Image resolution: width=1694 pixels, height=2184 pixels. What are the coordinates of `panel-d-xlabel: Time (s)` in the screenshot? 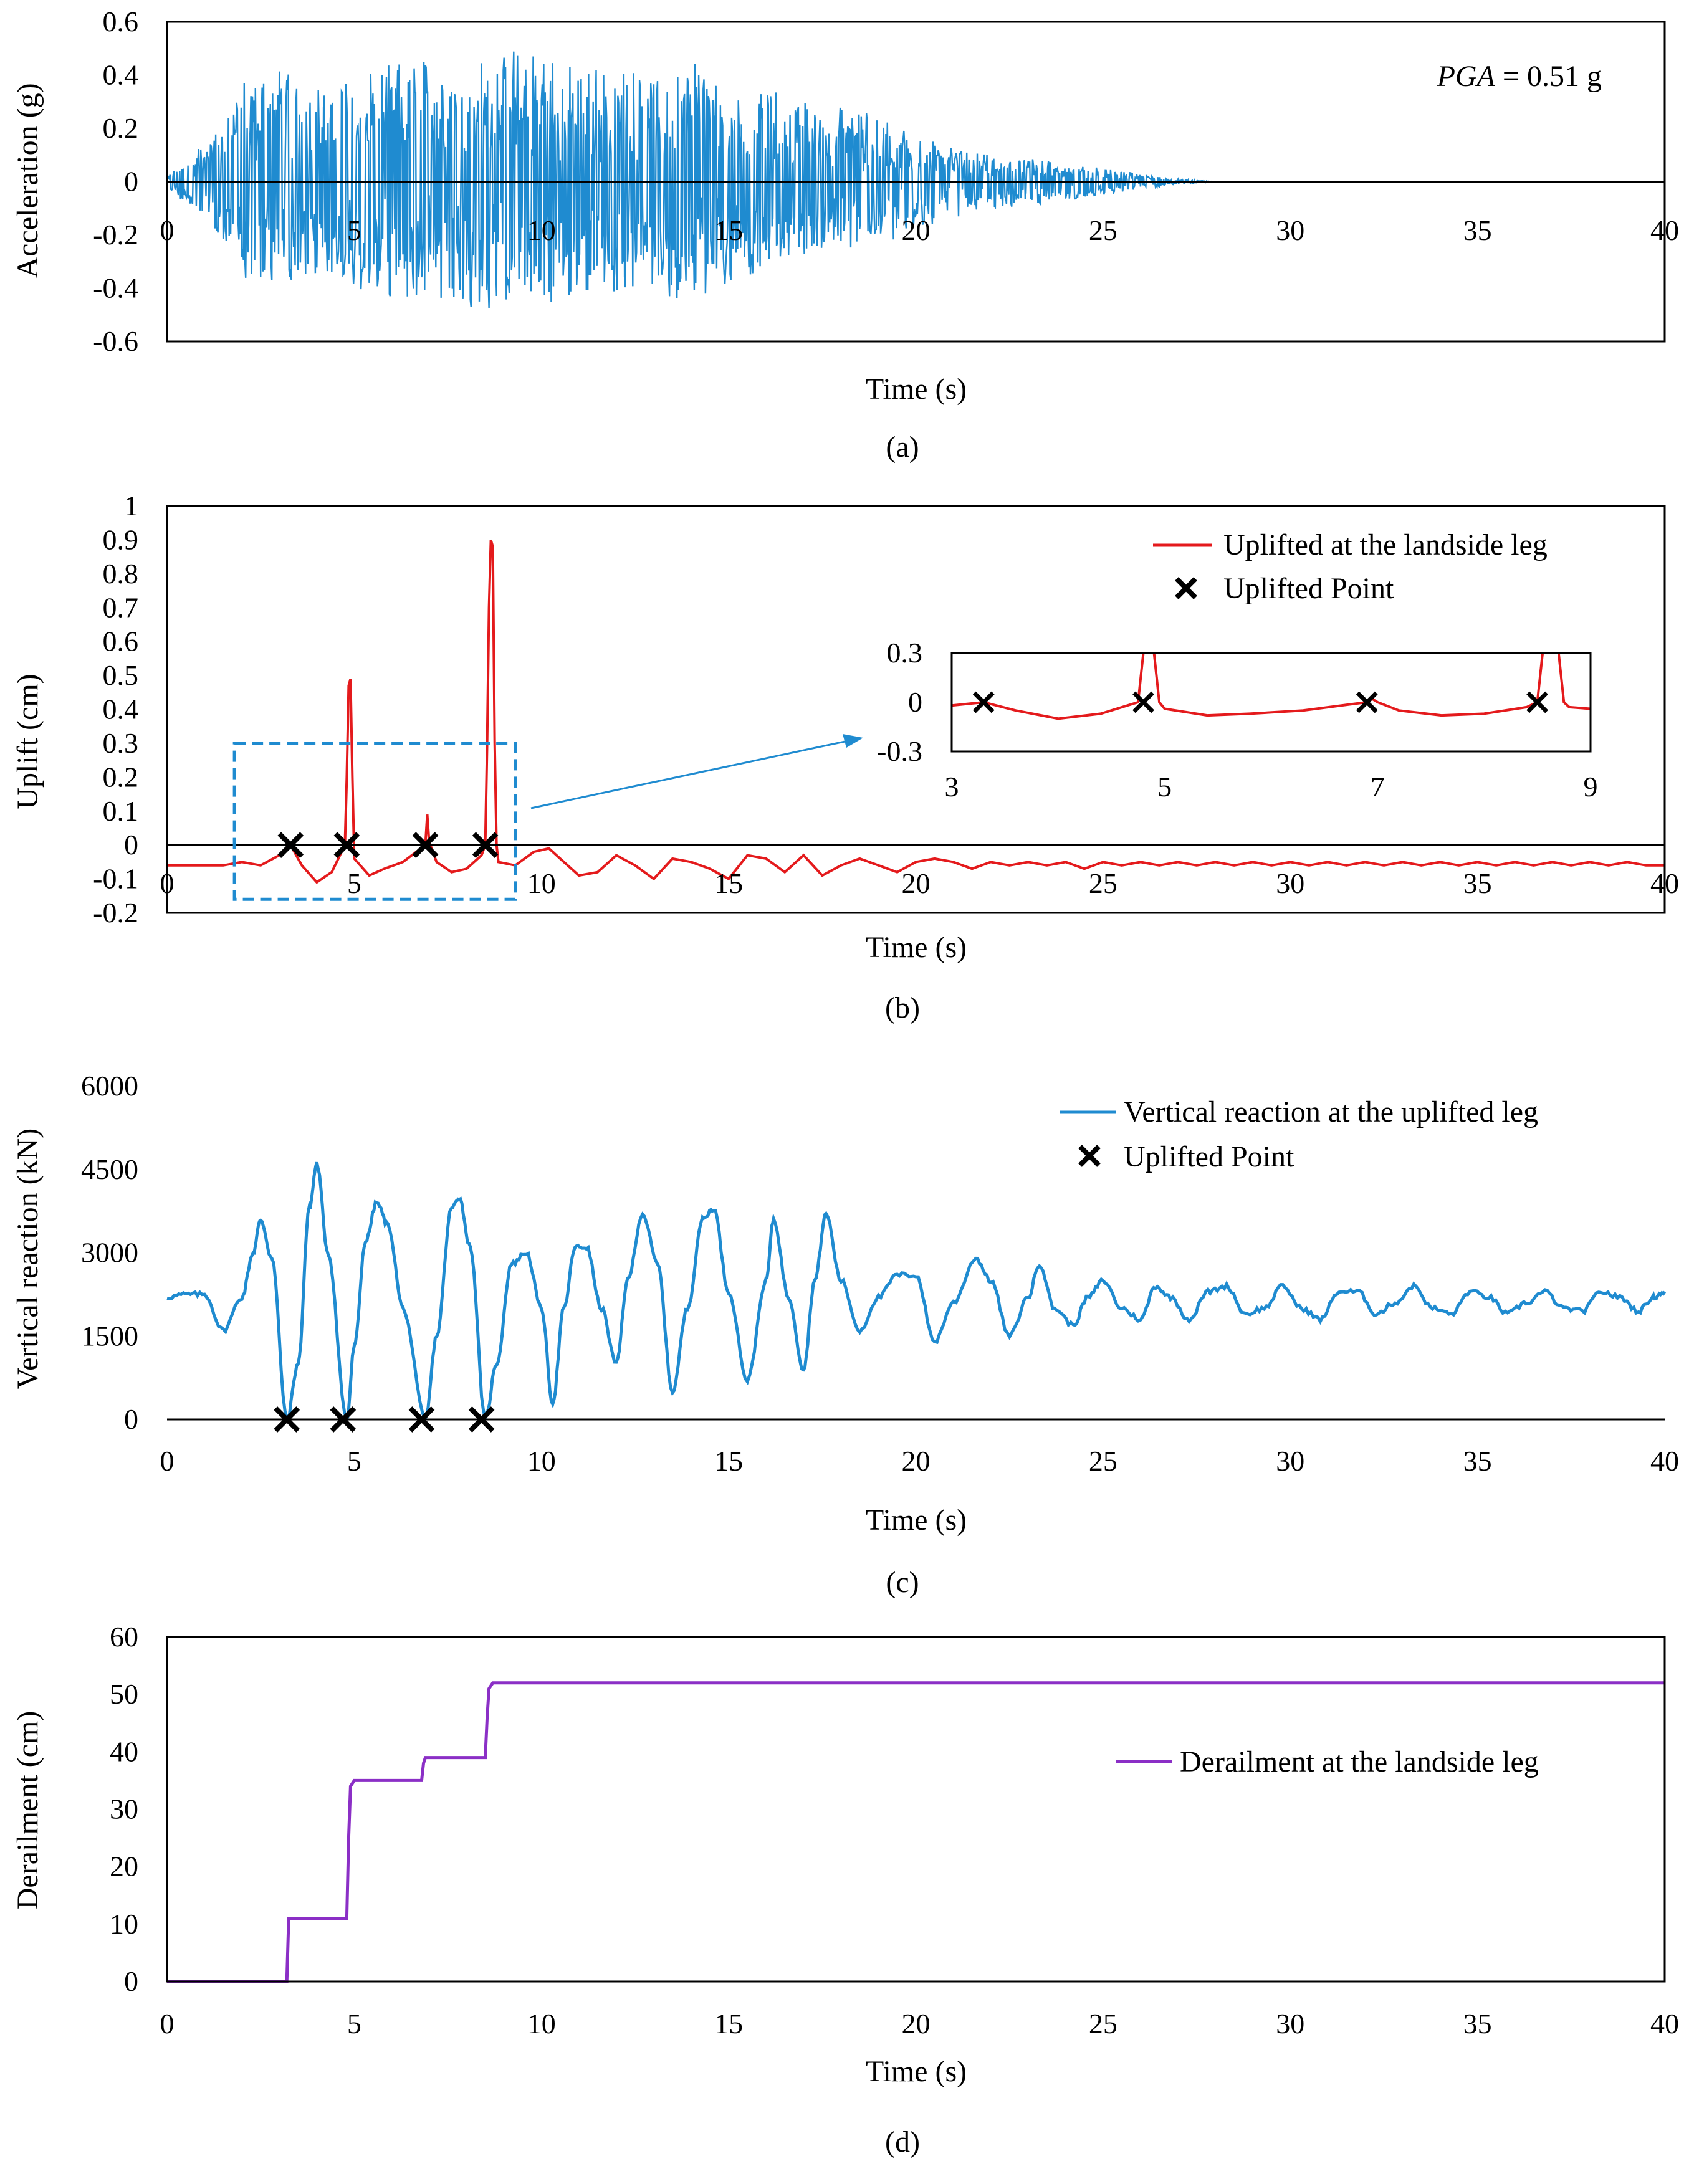 It's located at (916, 2072).